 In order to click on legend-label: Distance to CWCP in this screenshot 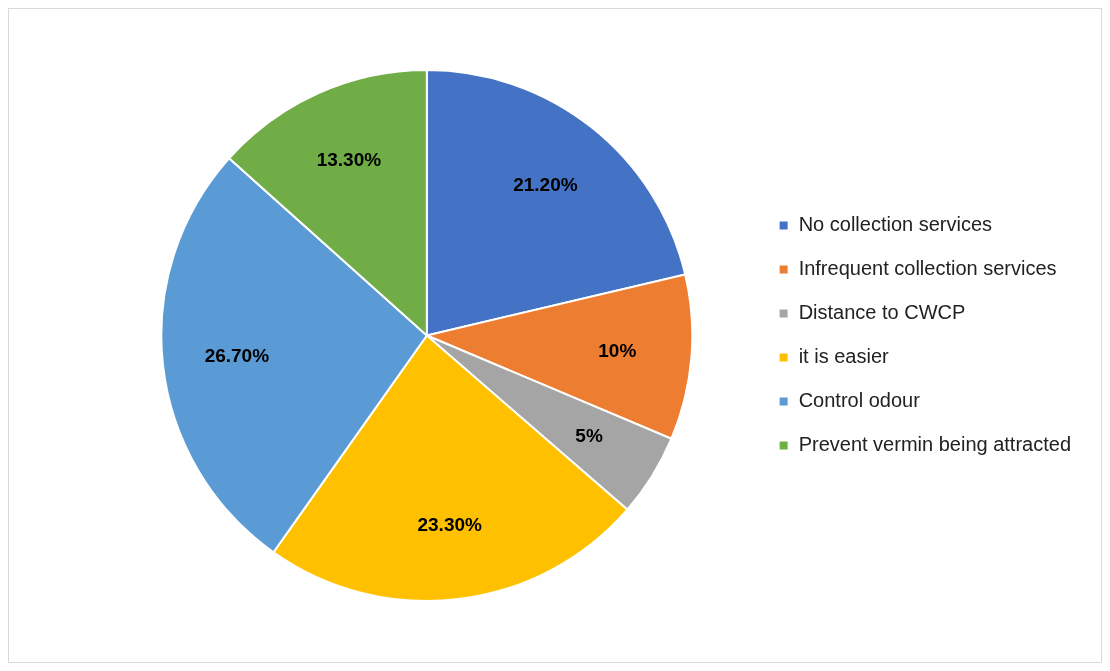, I will do `click(882, 312)`.